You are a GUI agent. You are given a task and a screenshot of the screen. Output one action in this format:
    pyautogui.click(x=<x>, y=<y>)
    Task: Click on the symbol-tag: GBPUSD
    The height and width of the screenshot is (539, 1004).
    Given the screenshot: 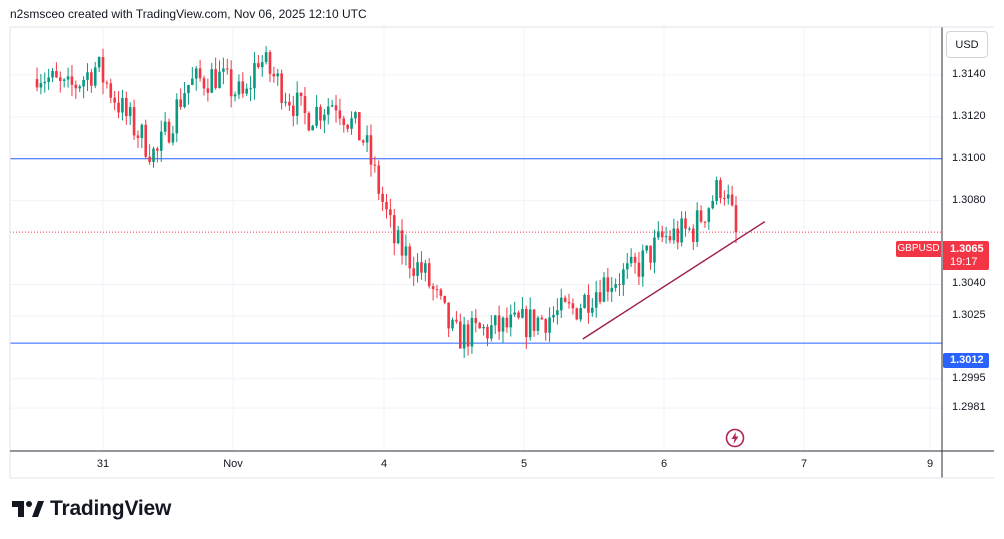 What is the action you would take?
    pyautogui.click(x=918, y=249)
    